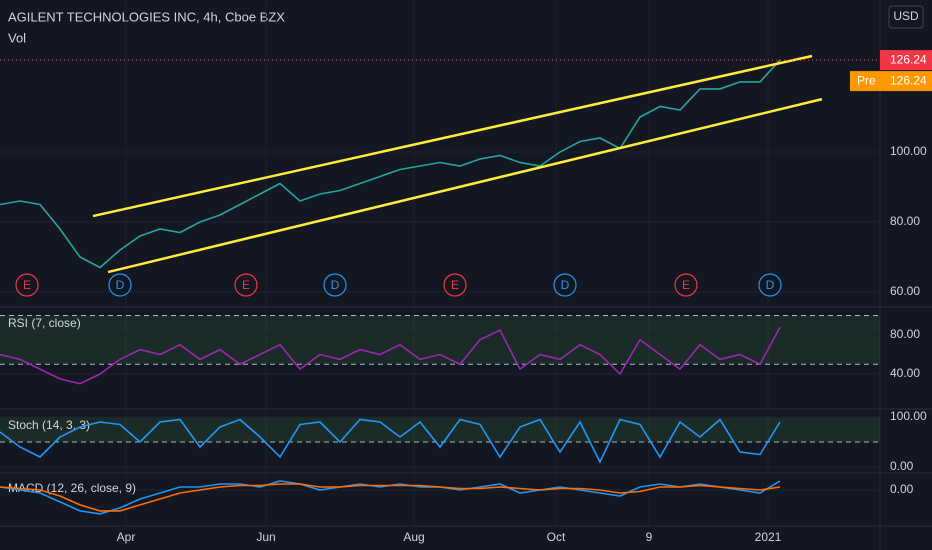  I want to click on currency-button, so click(906, 17).